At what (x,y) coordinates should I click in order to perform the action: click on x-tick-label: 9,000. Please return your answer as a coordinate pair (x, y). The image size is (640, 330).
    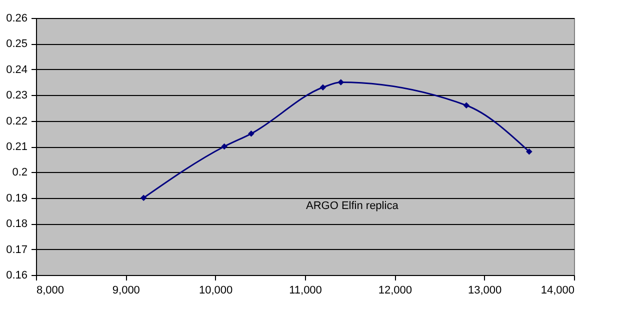
    Looking at the image, I should click on (126, 290).